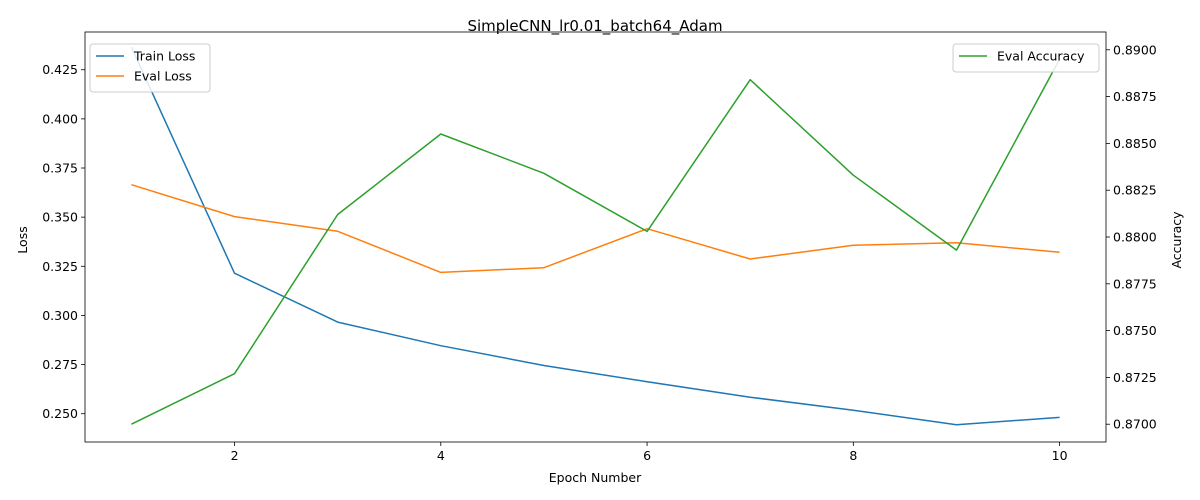 The height and width of the screenshot is (500, 1200). Describe the element at coordinates (1135, 237) in the screenshot. I see `y-tick-label-right: 0.8800` at that location.